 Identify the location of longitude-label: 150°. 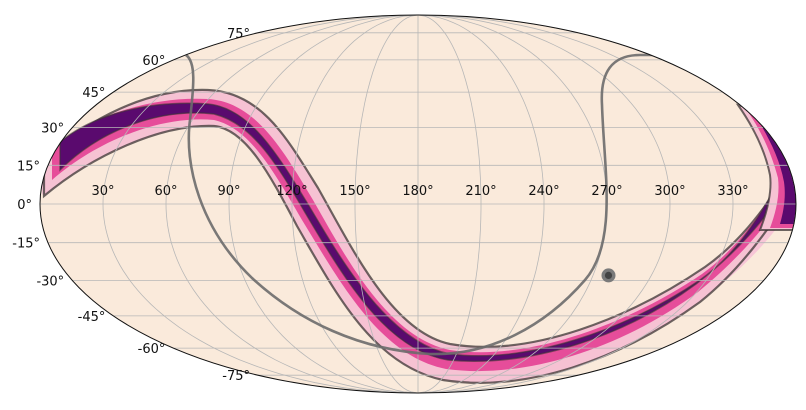
(354, 191).